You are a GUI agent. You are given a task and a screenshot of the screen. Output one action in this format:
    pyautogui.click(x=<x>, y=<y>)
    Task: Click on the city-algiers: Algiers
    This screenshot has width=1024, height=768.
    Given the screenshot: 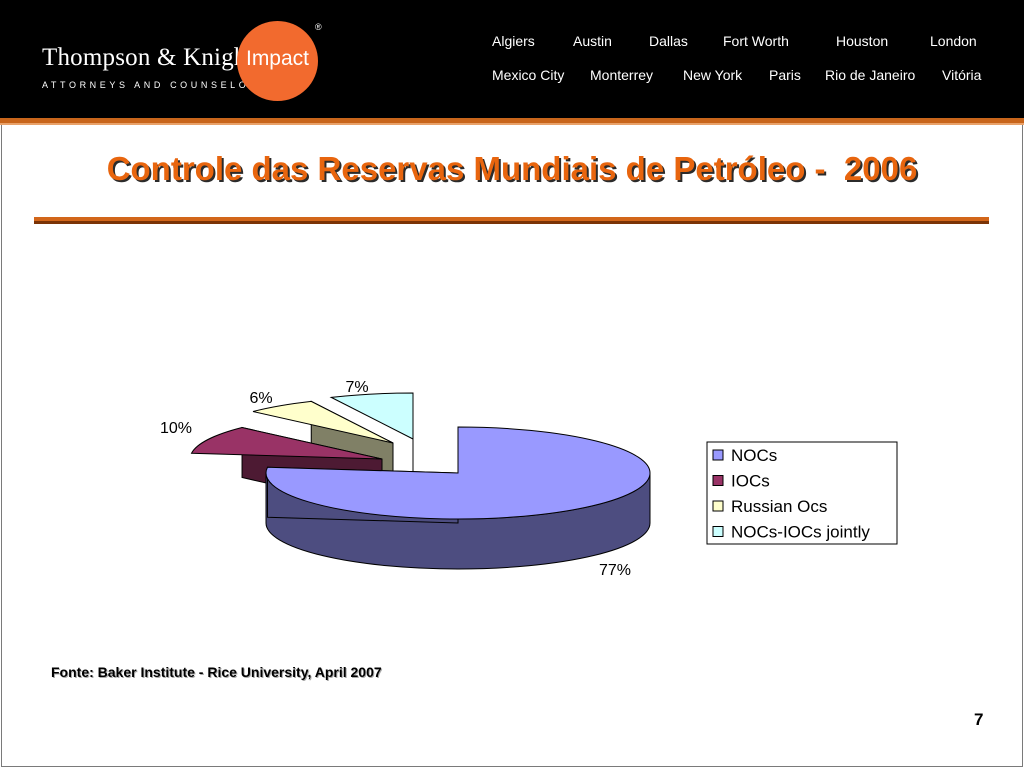 What is the action you would take?
    pyautogui.click(x=513, y=41)
    